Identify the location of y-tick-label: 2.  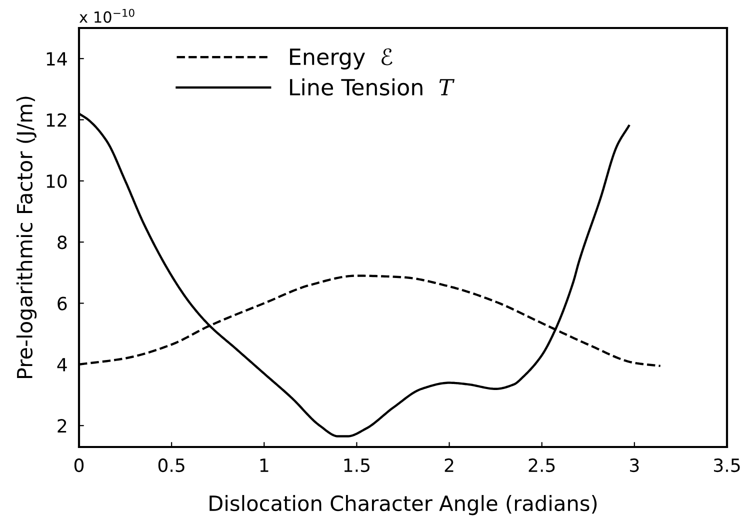
(62, 425).